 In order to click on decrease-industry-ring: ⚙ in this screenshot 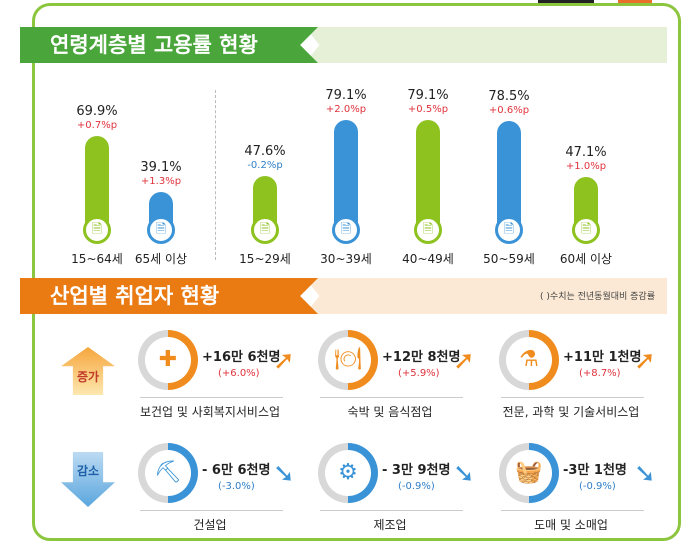, I will do `click(348, 473)`.